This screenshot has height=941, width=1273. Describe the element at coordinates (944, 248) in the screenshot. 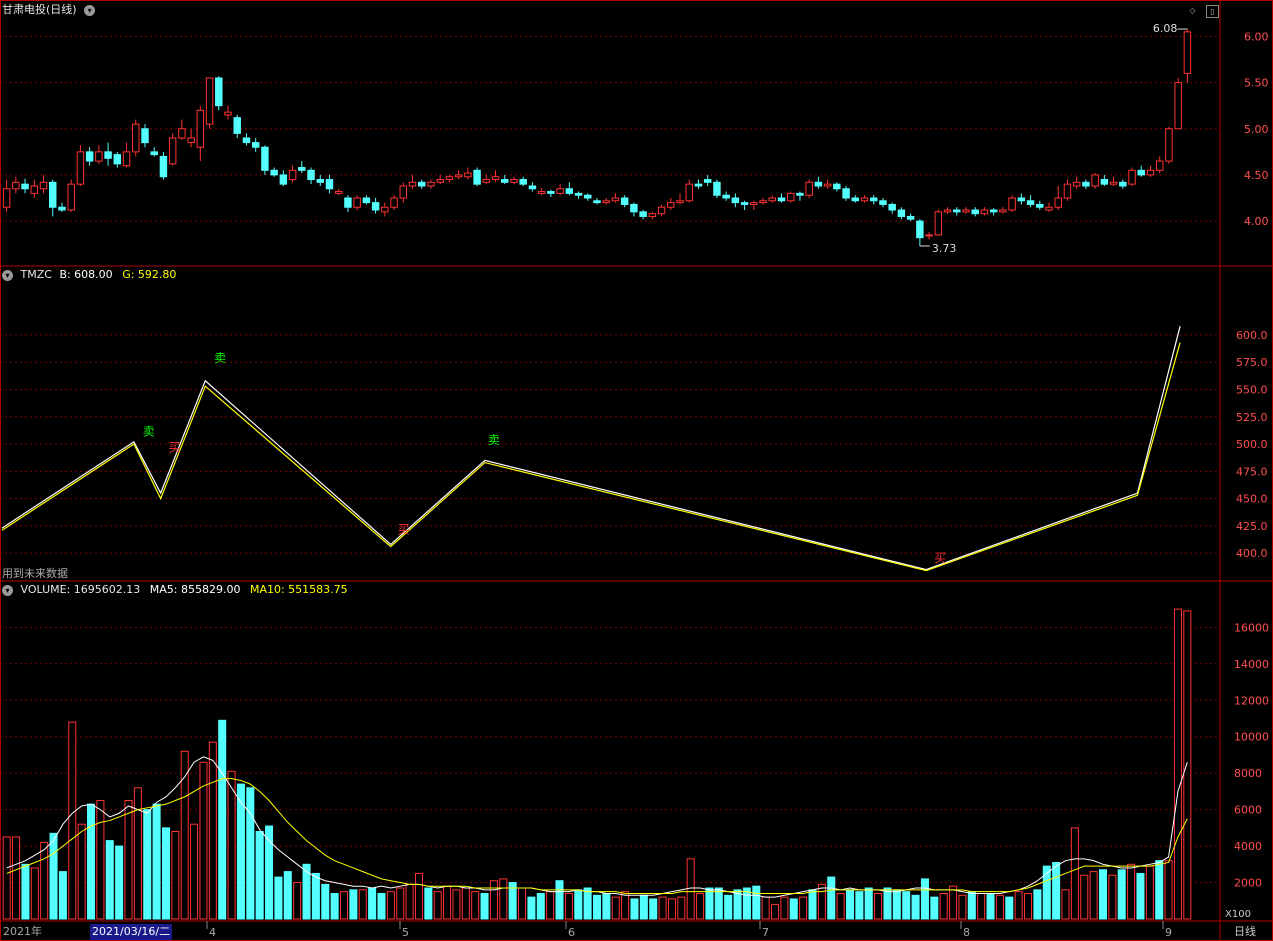

I see `price-annotation: 3.73` at that location.